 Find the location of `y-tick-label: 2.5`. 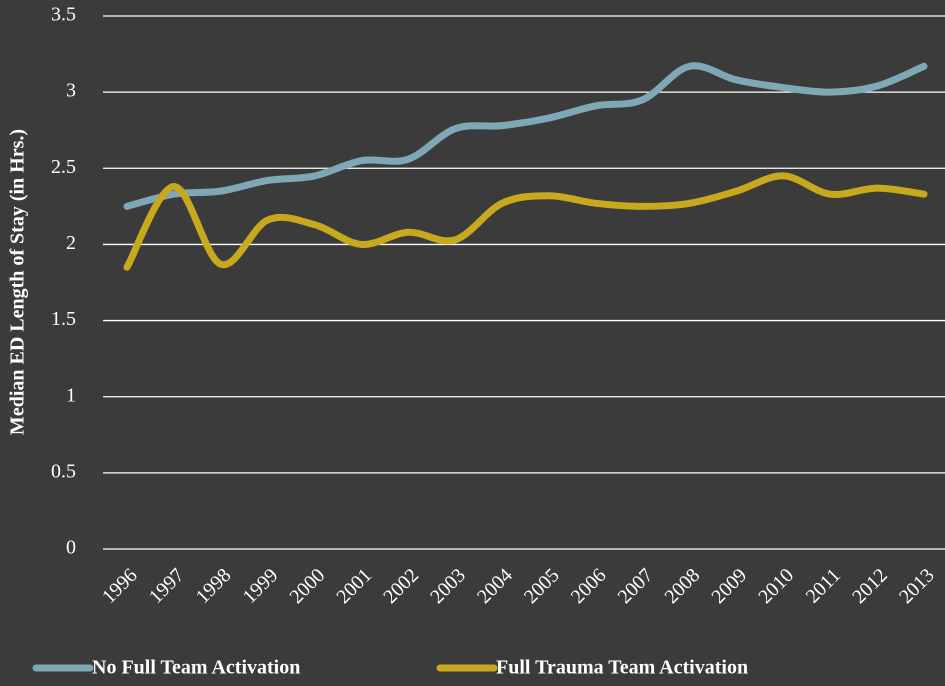

y-tick-label: 2.5 is located at coordinates (63, 167).